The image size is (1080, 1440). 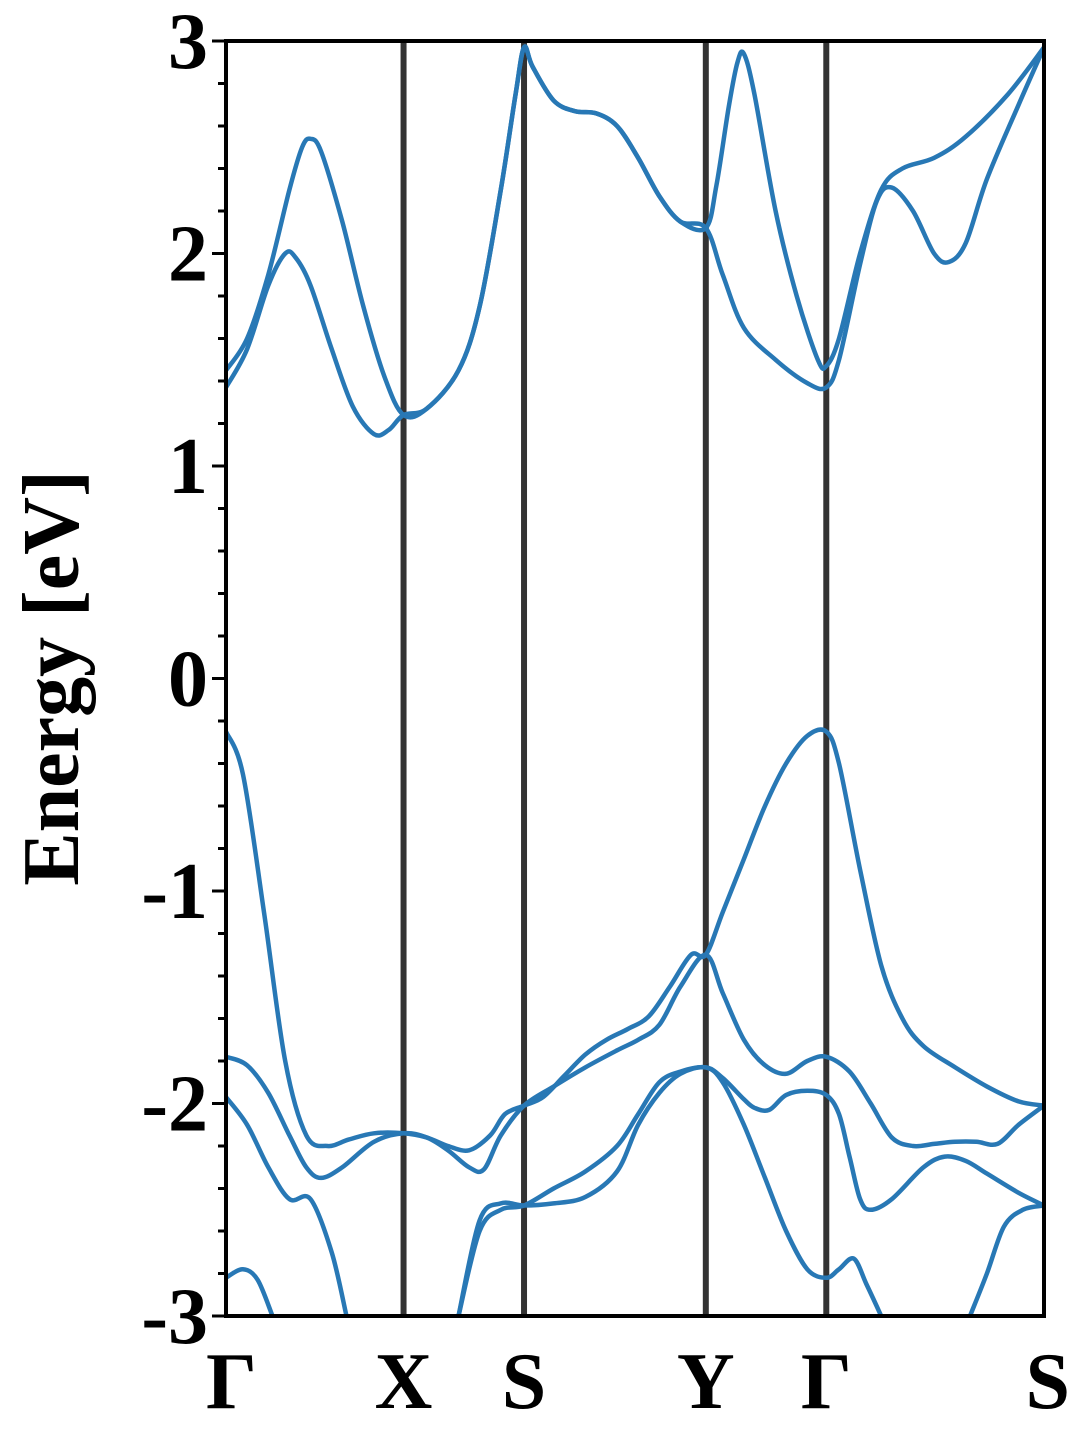 I want to click on y-axis-ticks: -3 -2 -1 0 1 2 3, so click(x=183, y=680).